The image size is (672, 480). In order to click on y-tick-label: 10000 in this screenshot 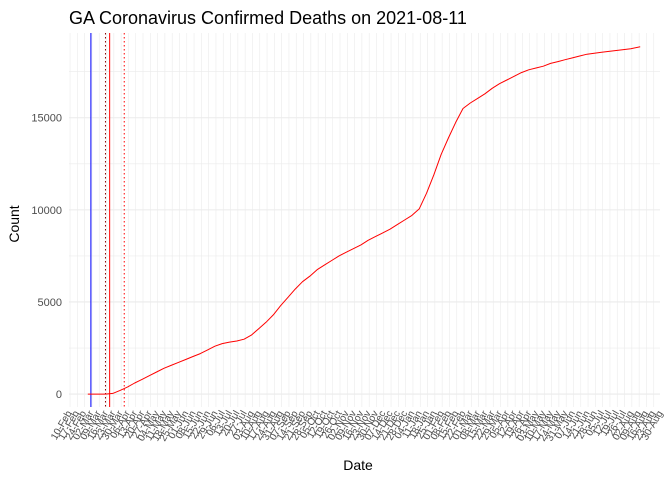, I will do `click(46, 211)`.